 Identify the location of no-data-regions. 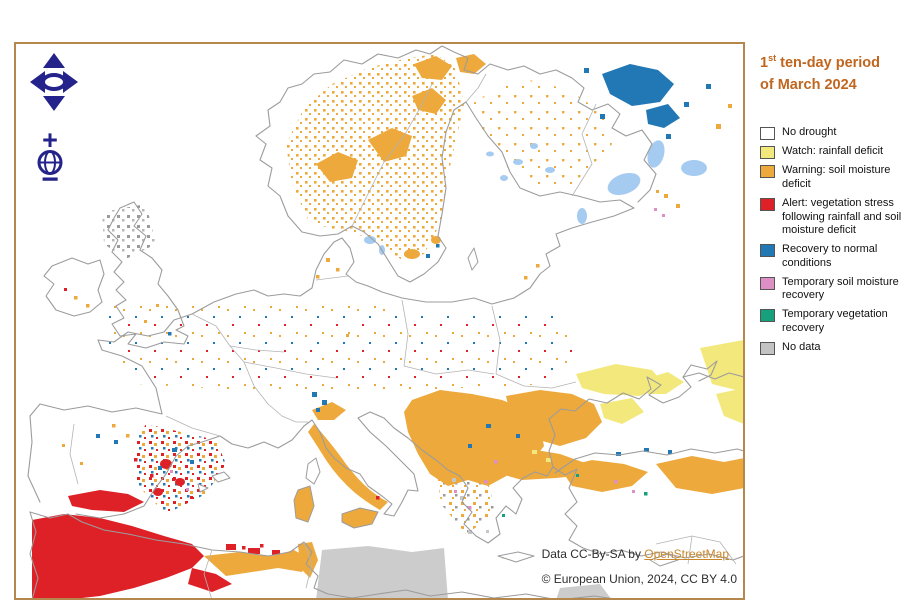
(463, 538).